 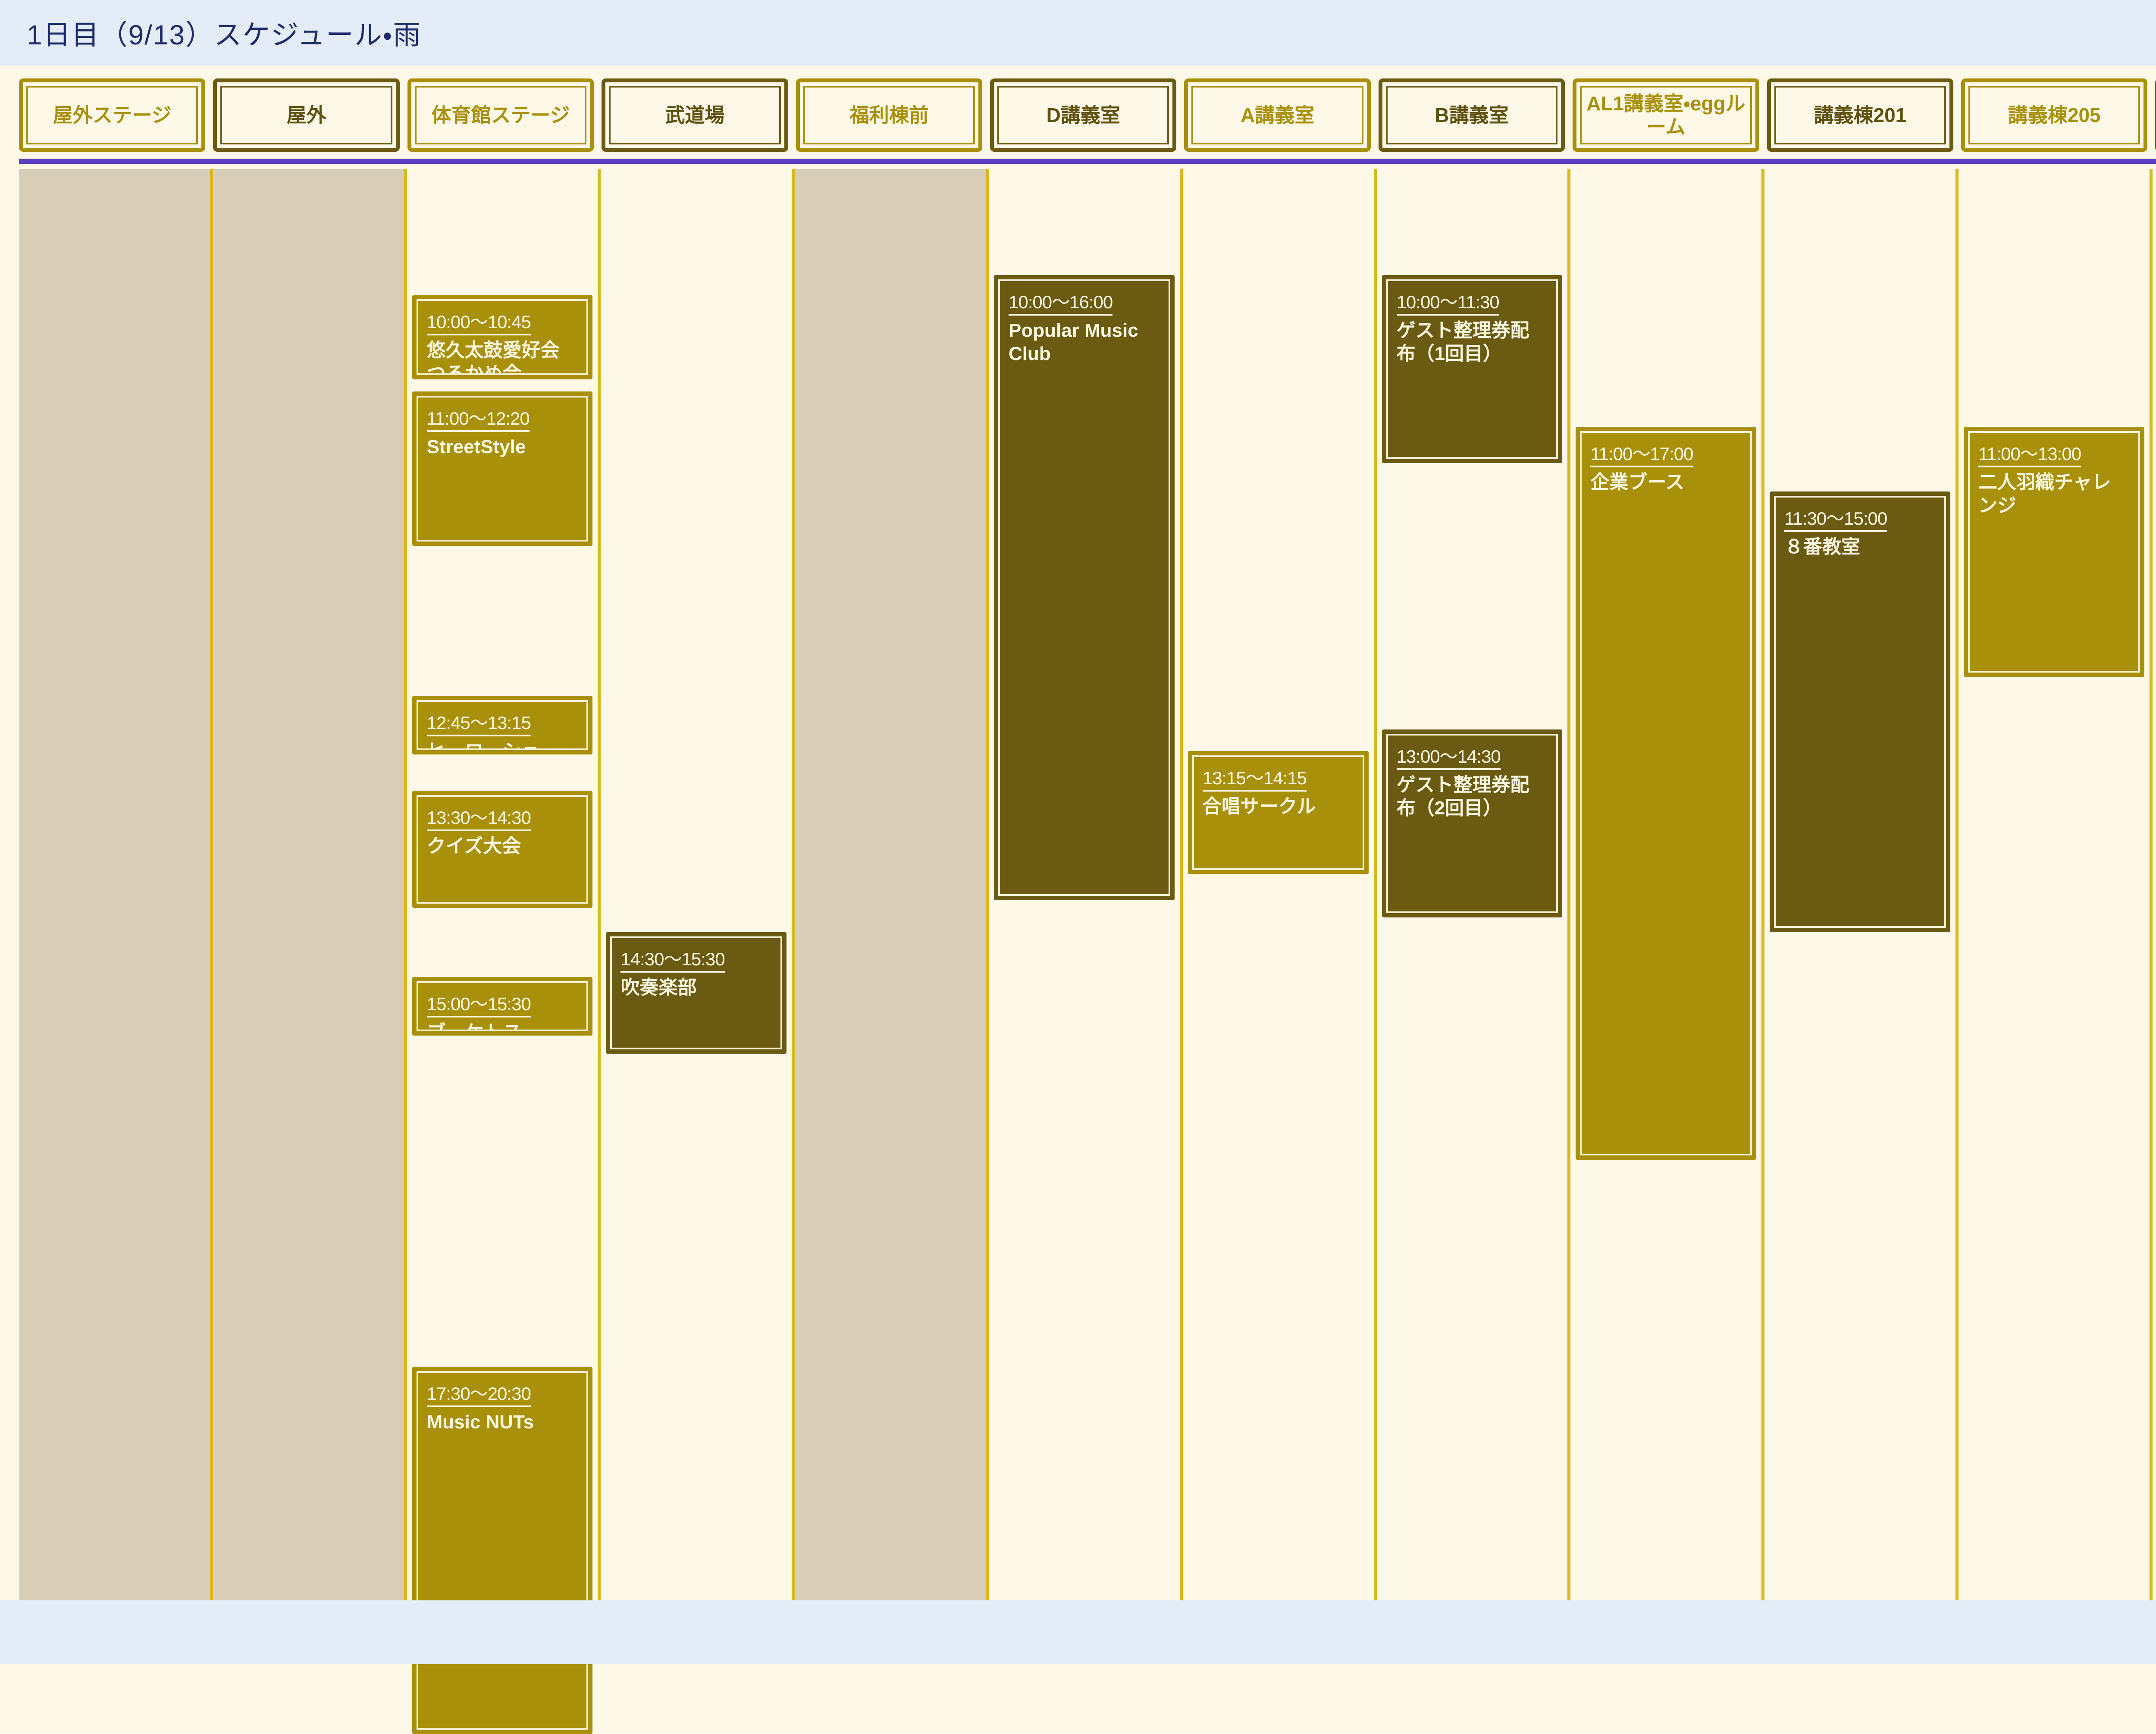 I want to click on event-time: 17:30〜20:30, so click(x=478, y=1395).